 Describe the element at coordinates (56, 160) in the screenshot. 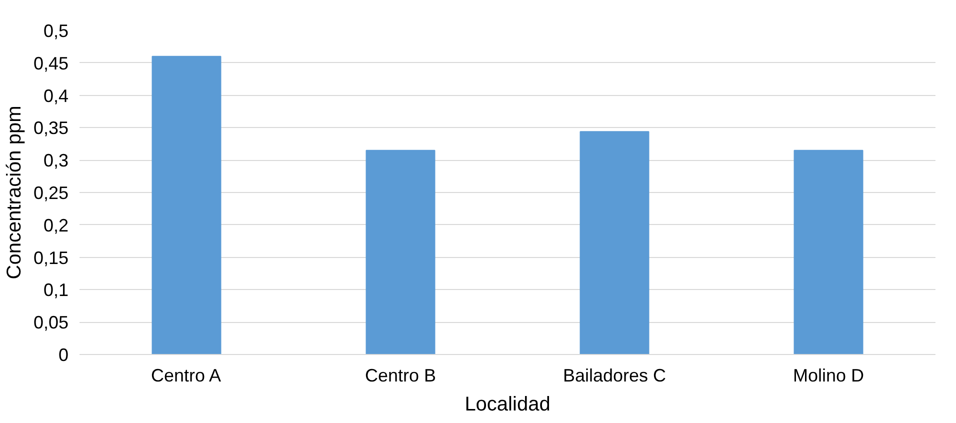

I see `y-tick-label: 0,3` at that location.